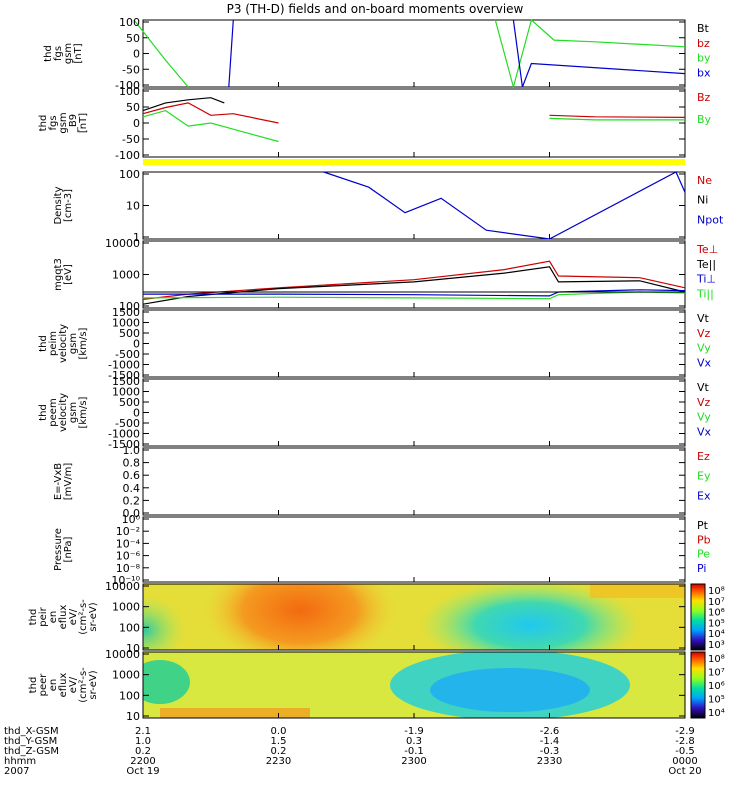 Image resolution: width=750 pixels, height=800 pixels. Describe the element at coordinates (125, 580) in the screenshot. I see `y-tick-label-pressure: 10⁻¹⁰` at that location.